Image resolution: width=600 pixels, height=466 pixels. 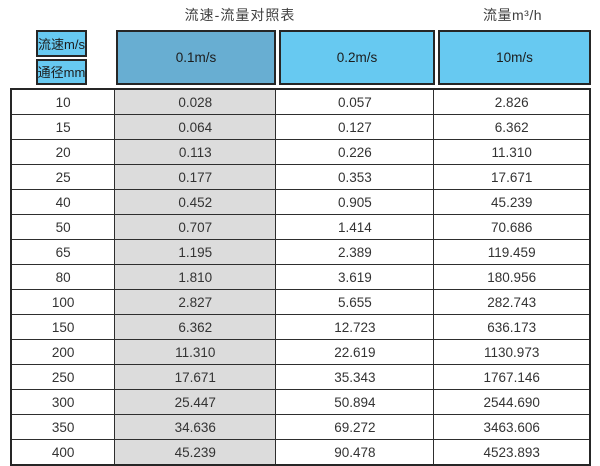 What do you see at coordinates (512, 352) in the screenshot?
I see `flow-value-cell: 1130.973` at bounding box center [512, 352].